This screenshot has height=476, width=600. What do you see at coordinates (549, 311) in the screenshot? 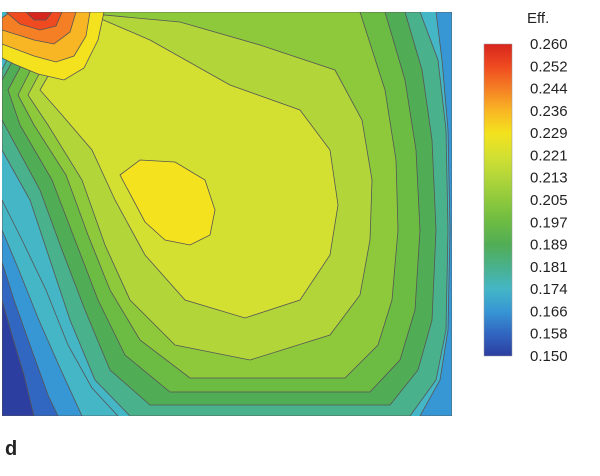
I see `colorbar-tick-label: 0.166` at bounding box center [549, 311].